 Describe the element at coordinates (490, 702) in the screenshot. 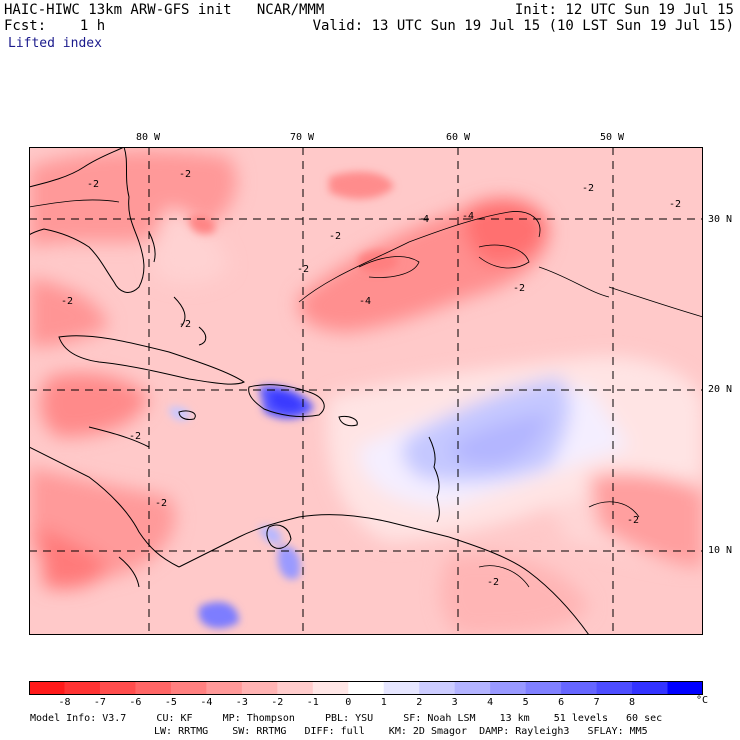

I see `colorbar-tick-label: 4` at that location.